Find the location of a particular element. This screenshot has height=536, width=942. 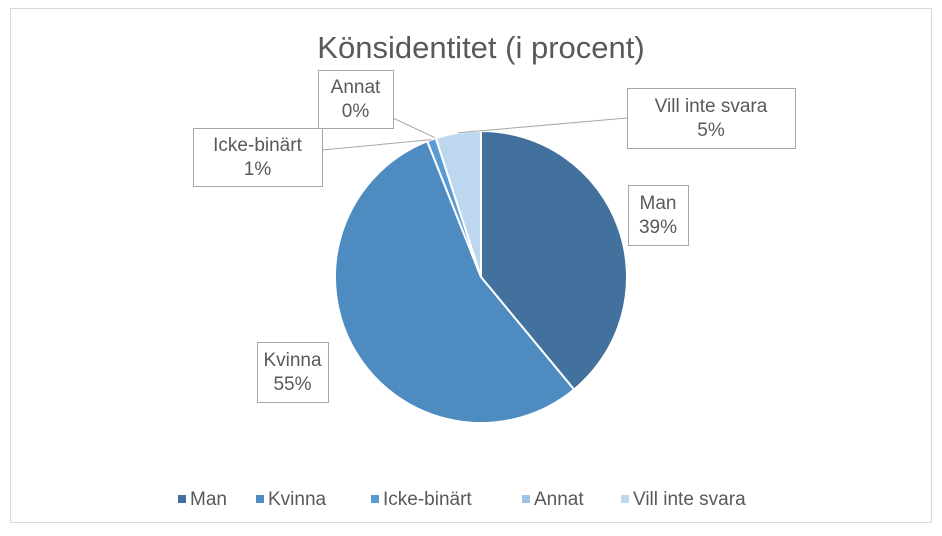

legend-label: Vill inte svara is located at coordinates (689, 499).